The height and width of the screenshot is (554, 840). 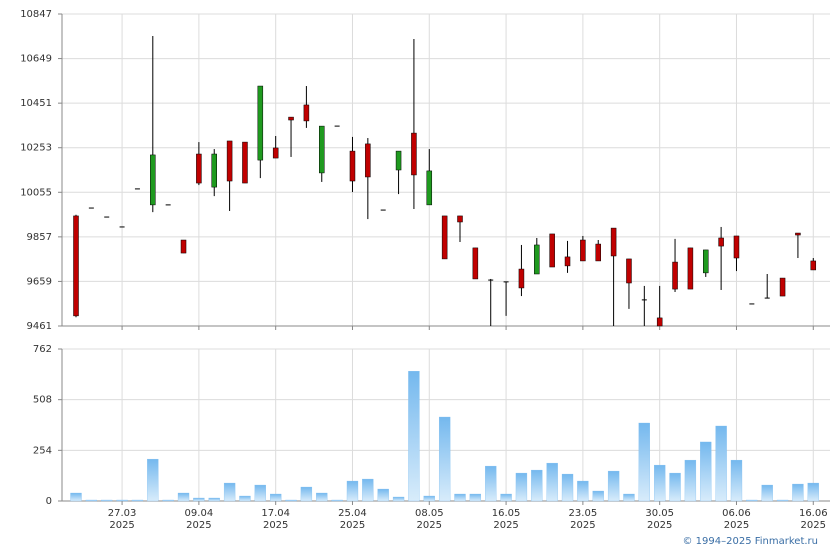 I want to click on y-tick-label: 9461, so click(x=39, y=326).